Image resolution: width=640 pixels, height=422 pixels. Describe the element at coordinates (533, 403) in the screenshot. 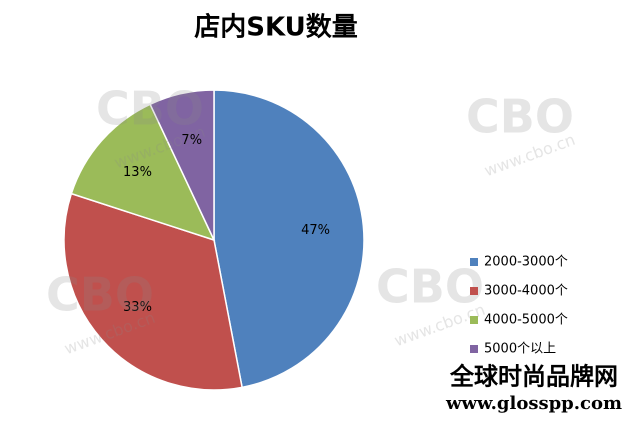

I see `footer-url: www.glosspp.com` at that location.